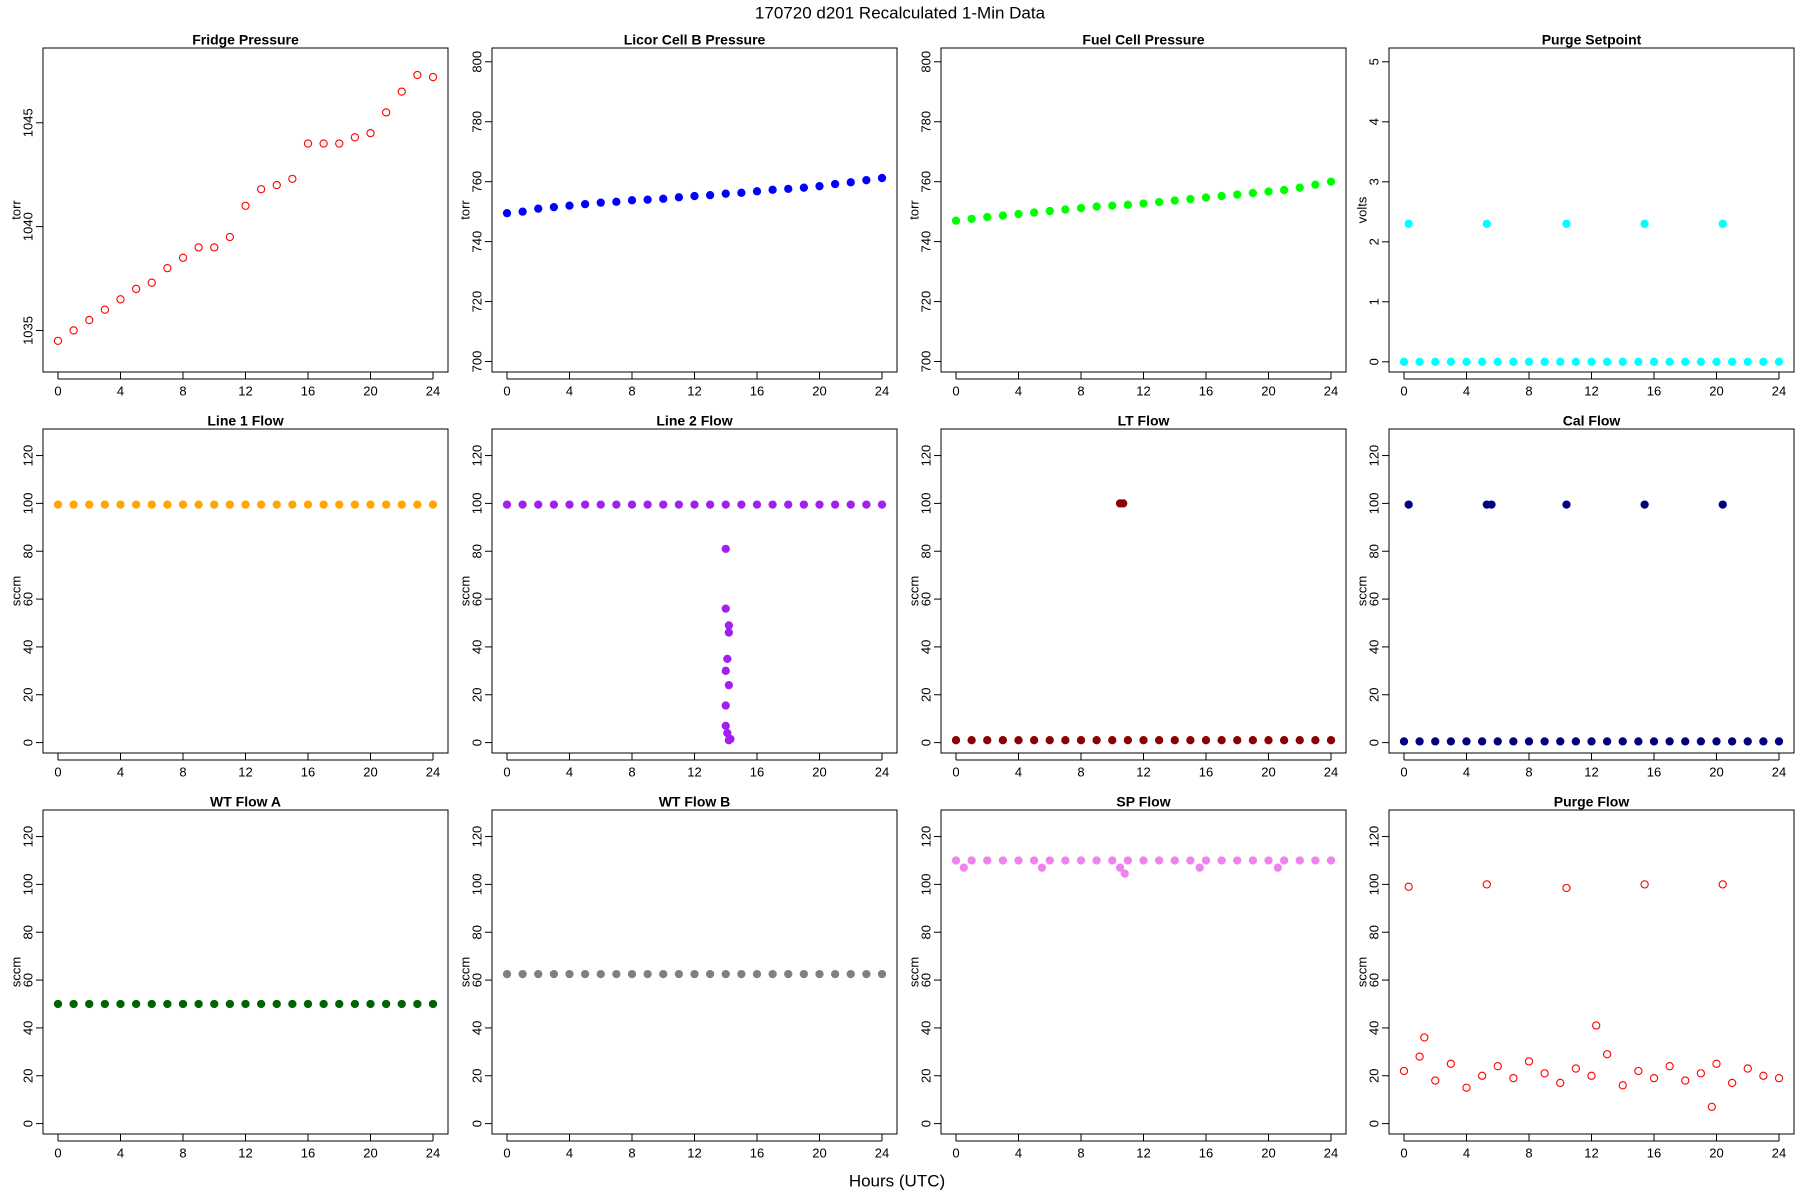 The image size is (1800, 1200). What do you see at coordinates (27, 330) in the screenshot?
I see `y-tick-label: 1035` at bounding box center [27, 330].